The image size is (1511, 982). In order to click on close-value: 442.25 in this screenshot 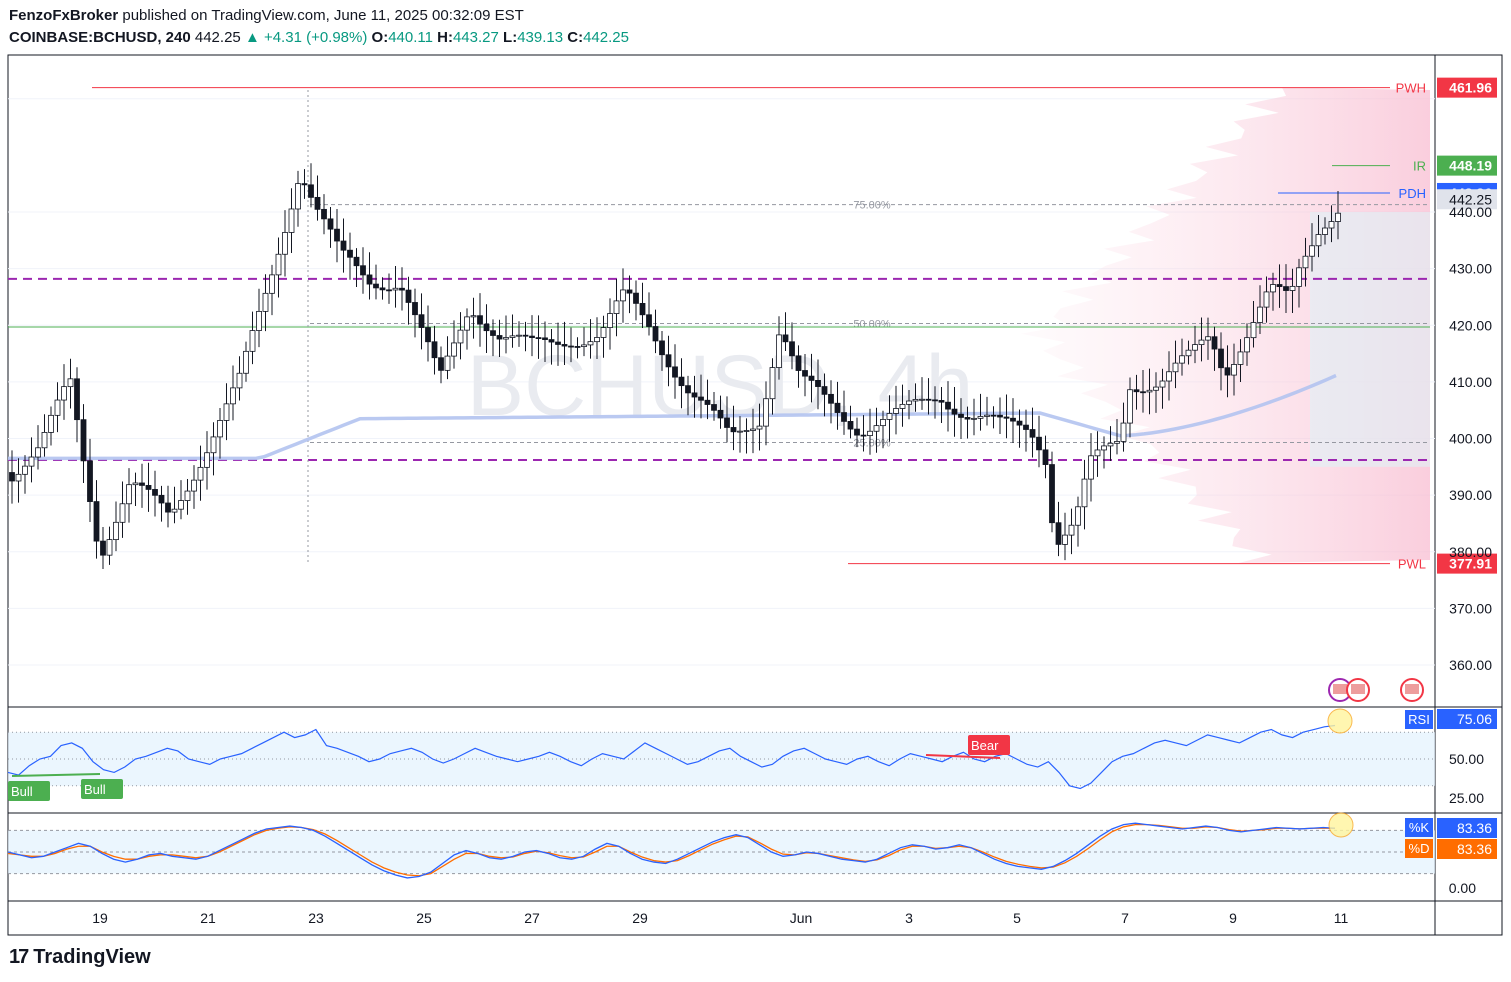, I will do `click(606, 37)`.